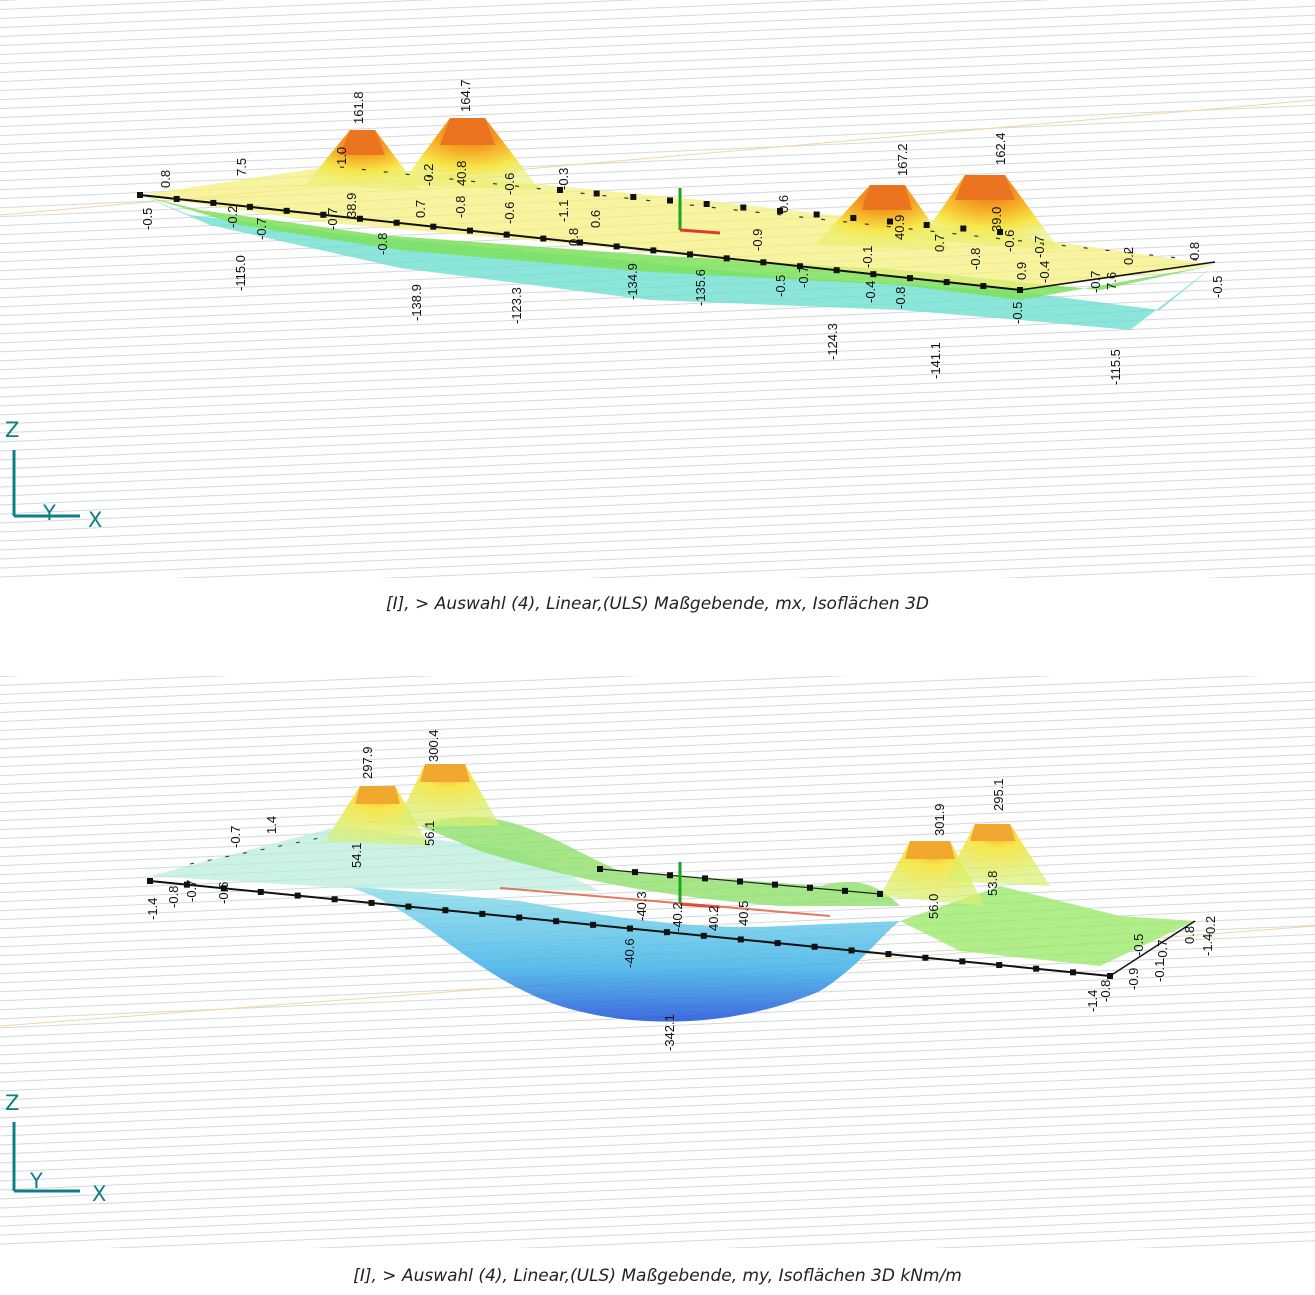 This screenshot has height=1295, width=1315. I want to click on my-value-label: -0.6, so click(223, 893).